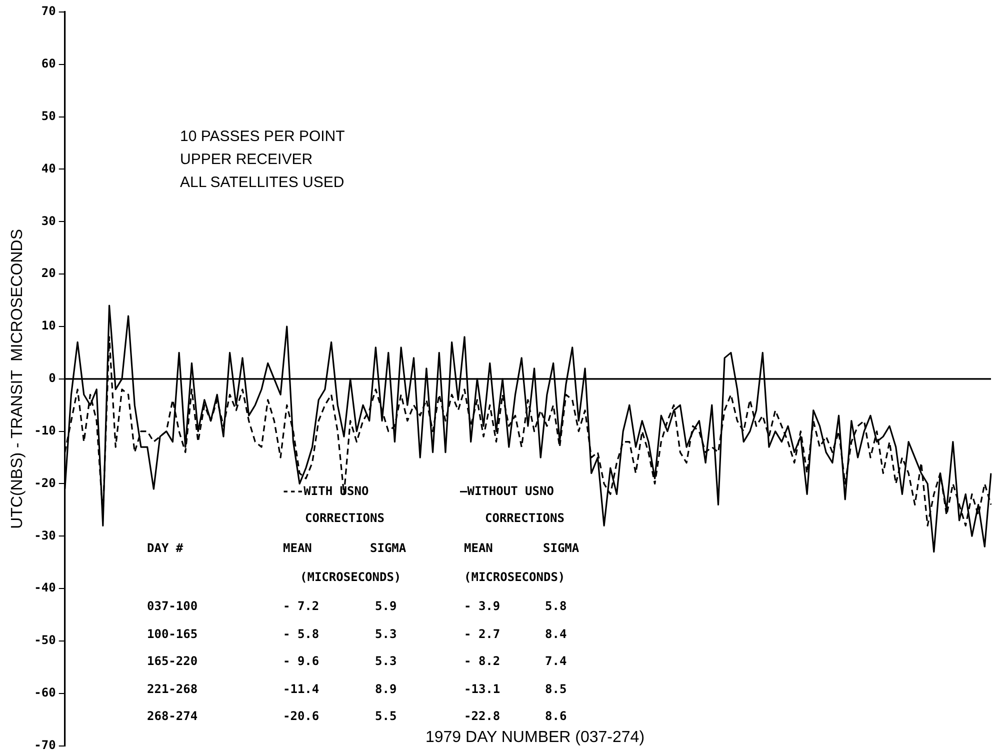 Image resolution: width=993 pixels, height=756 pixels. I want to click on y-tick-label: 30, so click(48, 221).